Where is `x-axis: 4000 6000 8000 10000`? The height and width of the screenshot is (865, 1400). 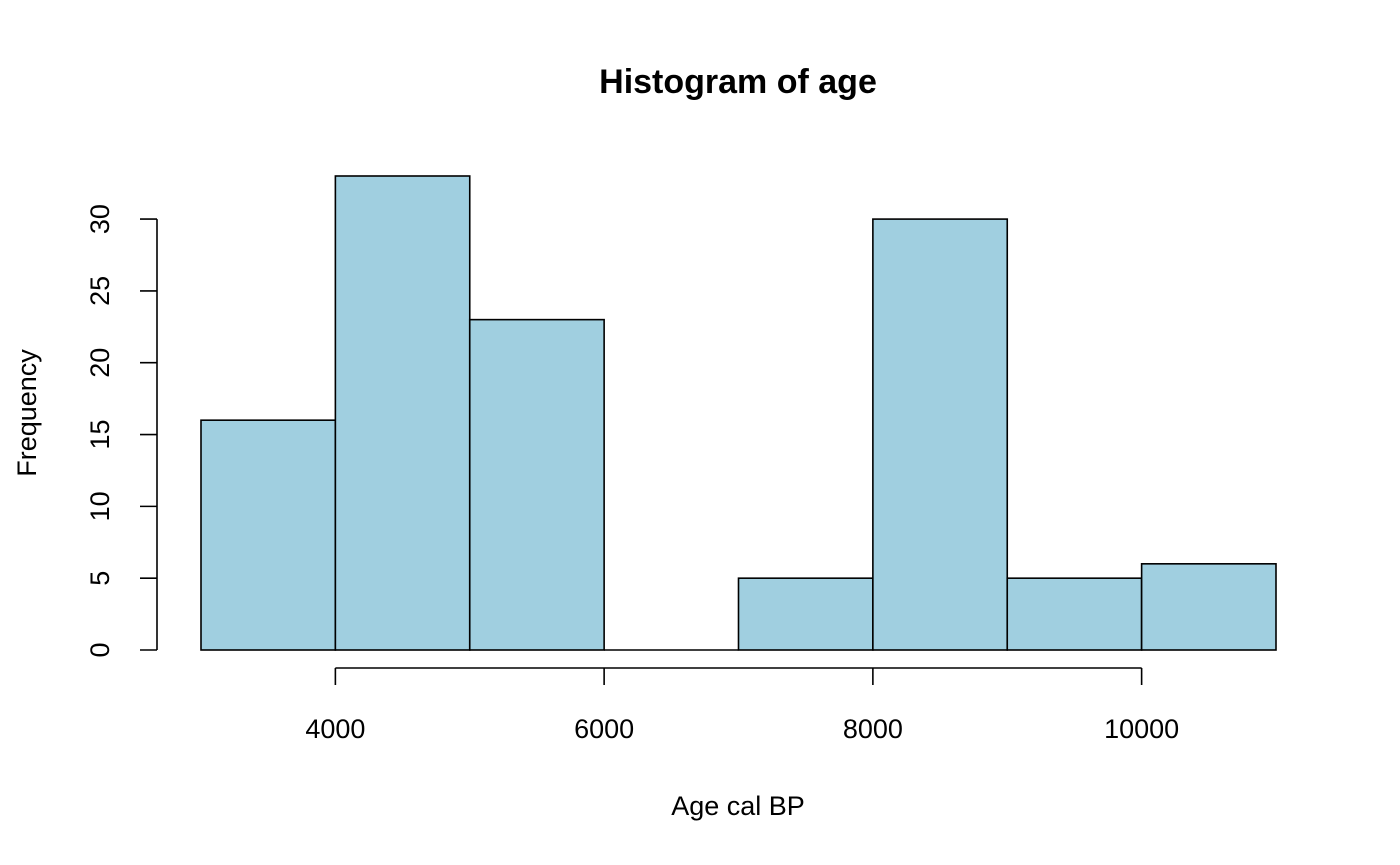
x-axis: 4000 6000 8000 10000 is located at coordinates (742, 705).